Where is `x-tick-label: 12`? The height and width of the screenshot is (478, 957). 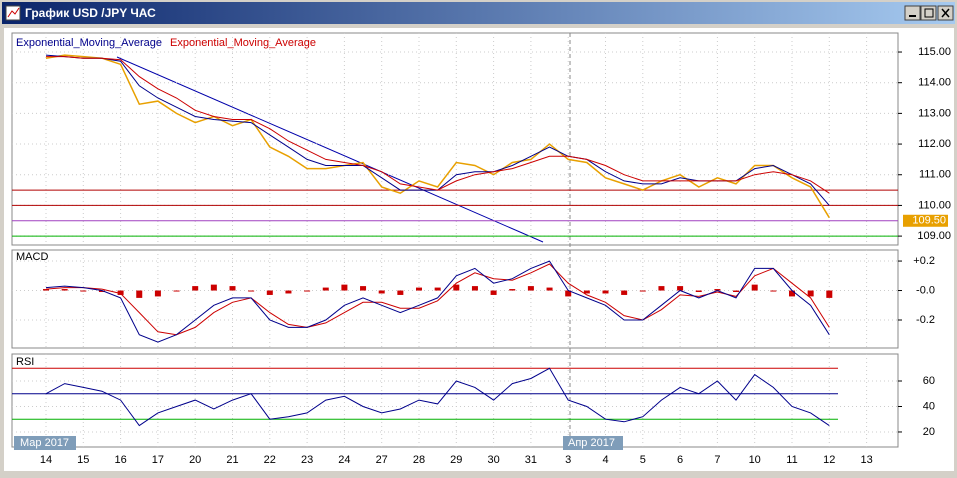
x-tick-label: 12 is located at coordinates (829, 460).